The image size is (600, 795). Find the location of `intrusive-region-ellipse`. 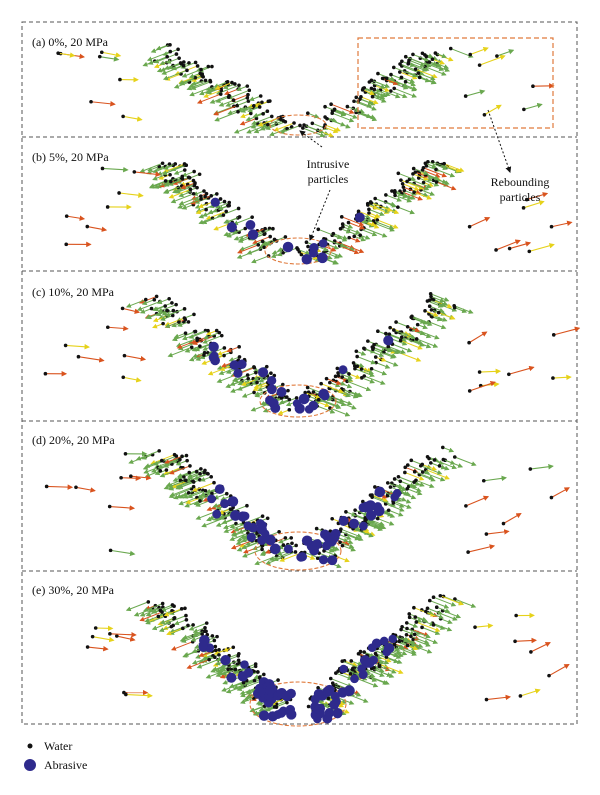

intrusive-region-ellipse is located at coordinates (298, 551).